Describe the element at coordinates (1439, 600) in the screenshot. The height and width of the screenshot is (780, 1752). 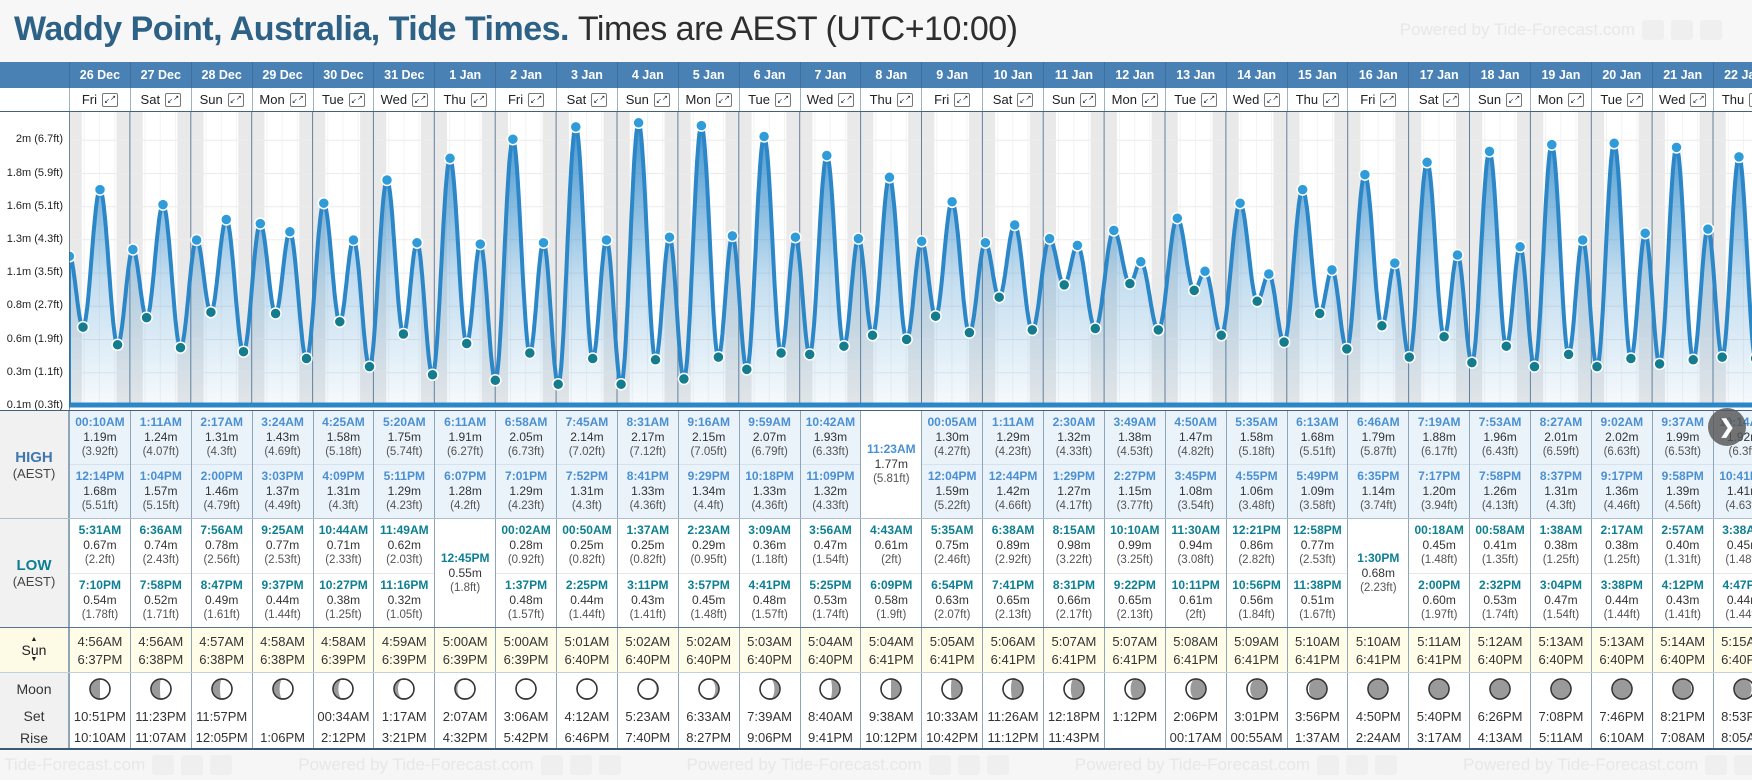
I see `tide-entry: 2:00PM 0.60m (1.97ft)` at that location.